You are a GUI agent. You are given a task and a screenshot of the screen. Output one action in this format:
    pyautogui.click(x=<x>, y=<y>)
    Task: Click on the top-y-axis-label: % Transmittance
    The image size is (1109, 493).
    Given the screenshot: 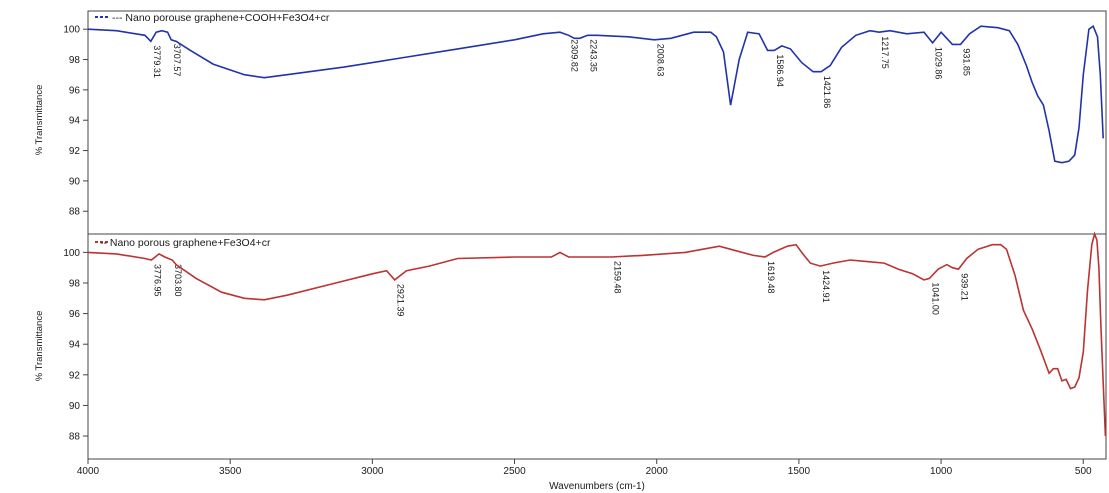 What is the action you would take?
    pyautogui.click(x=39, y=120)
    